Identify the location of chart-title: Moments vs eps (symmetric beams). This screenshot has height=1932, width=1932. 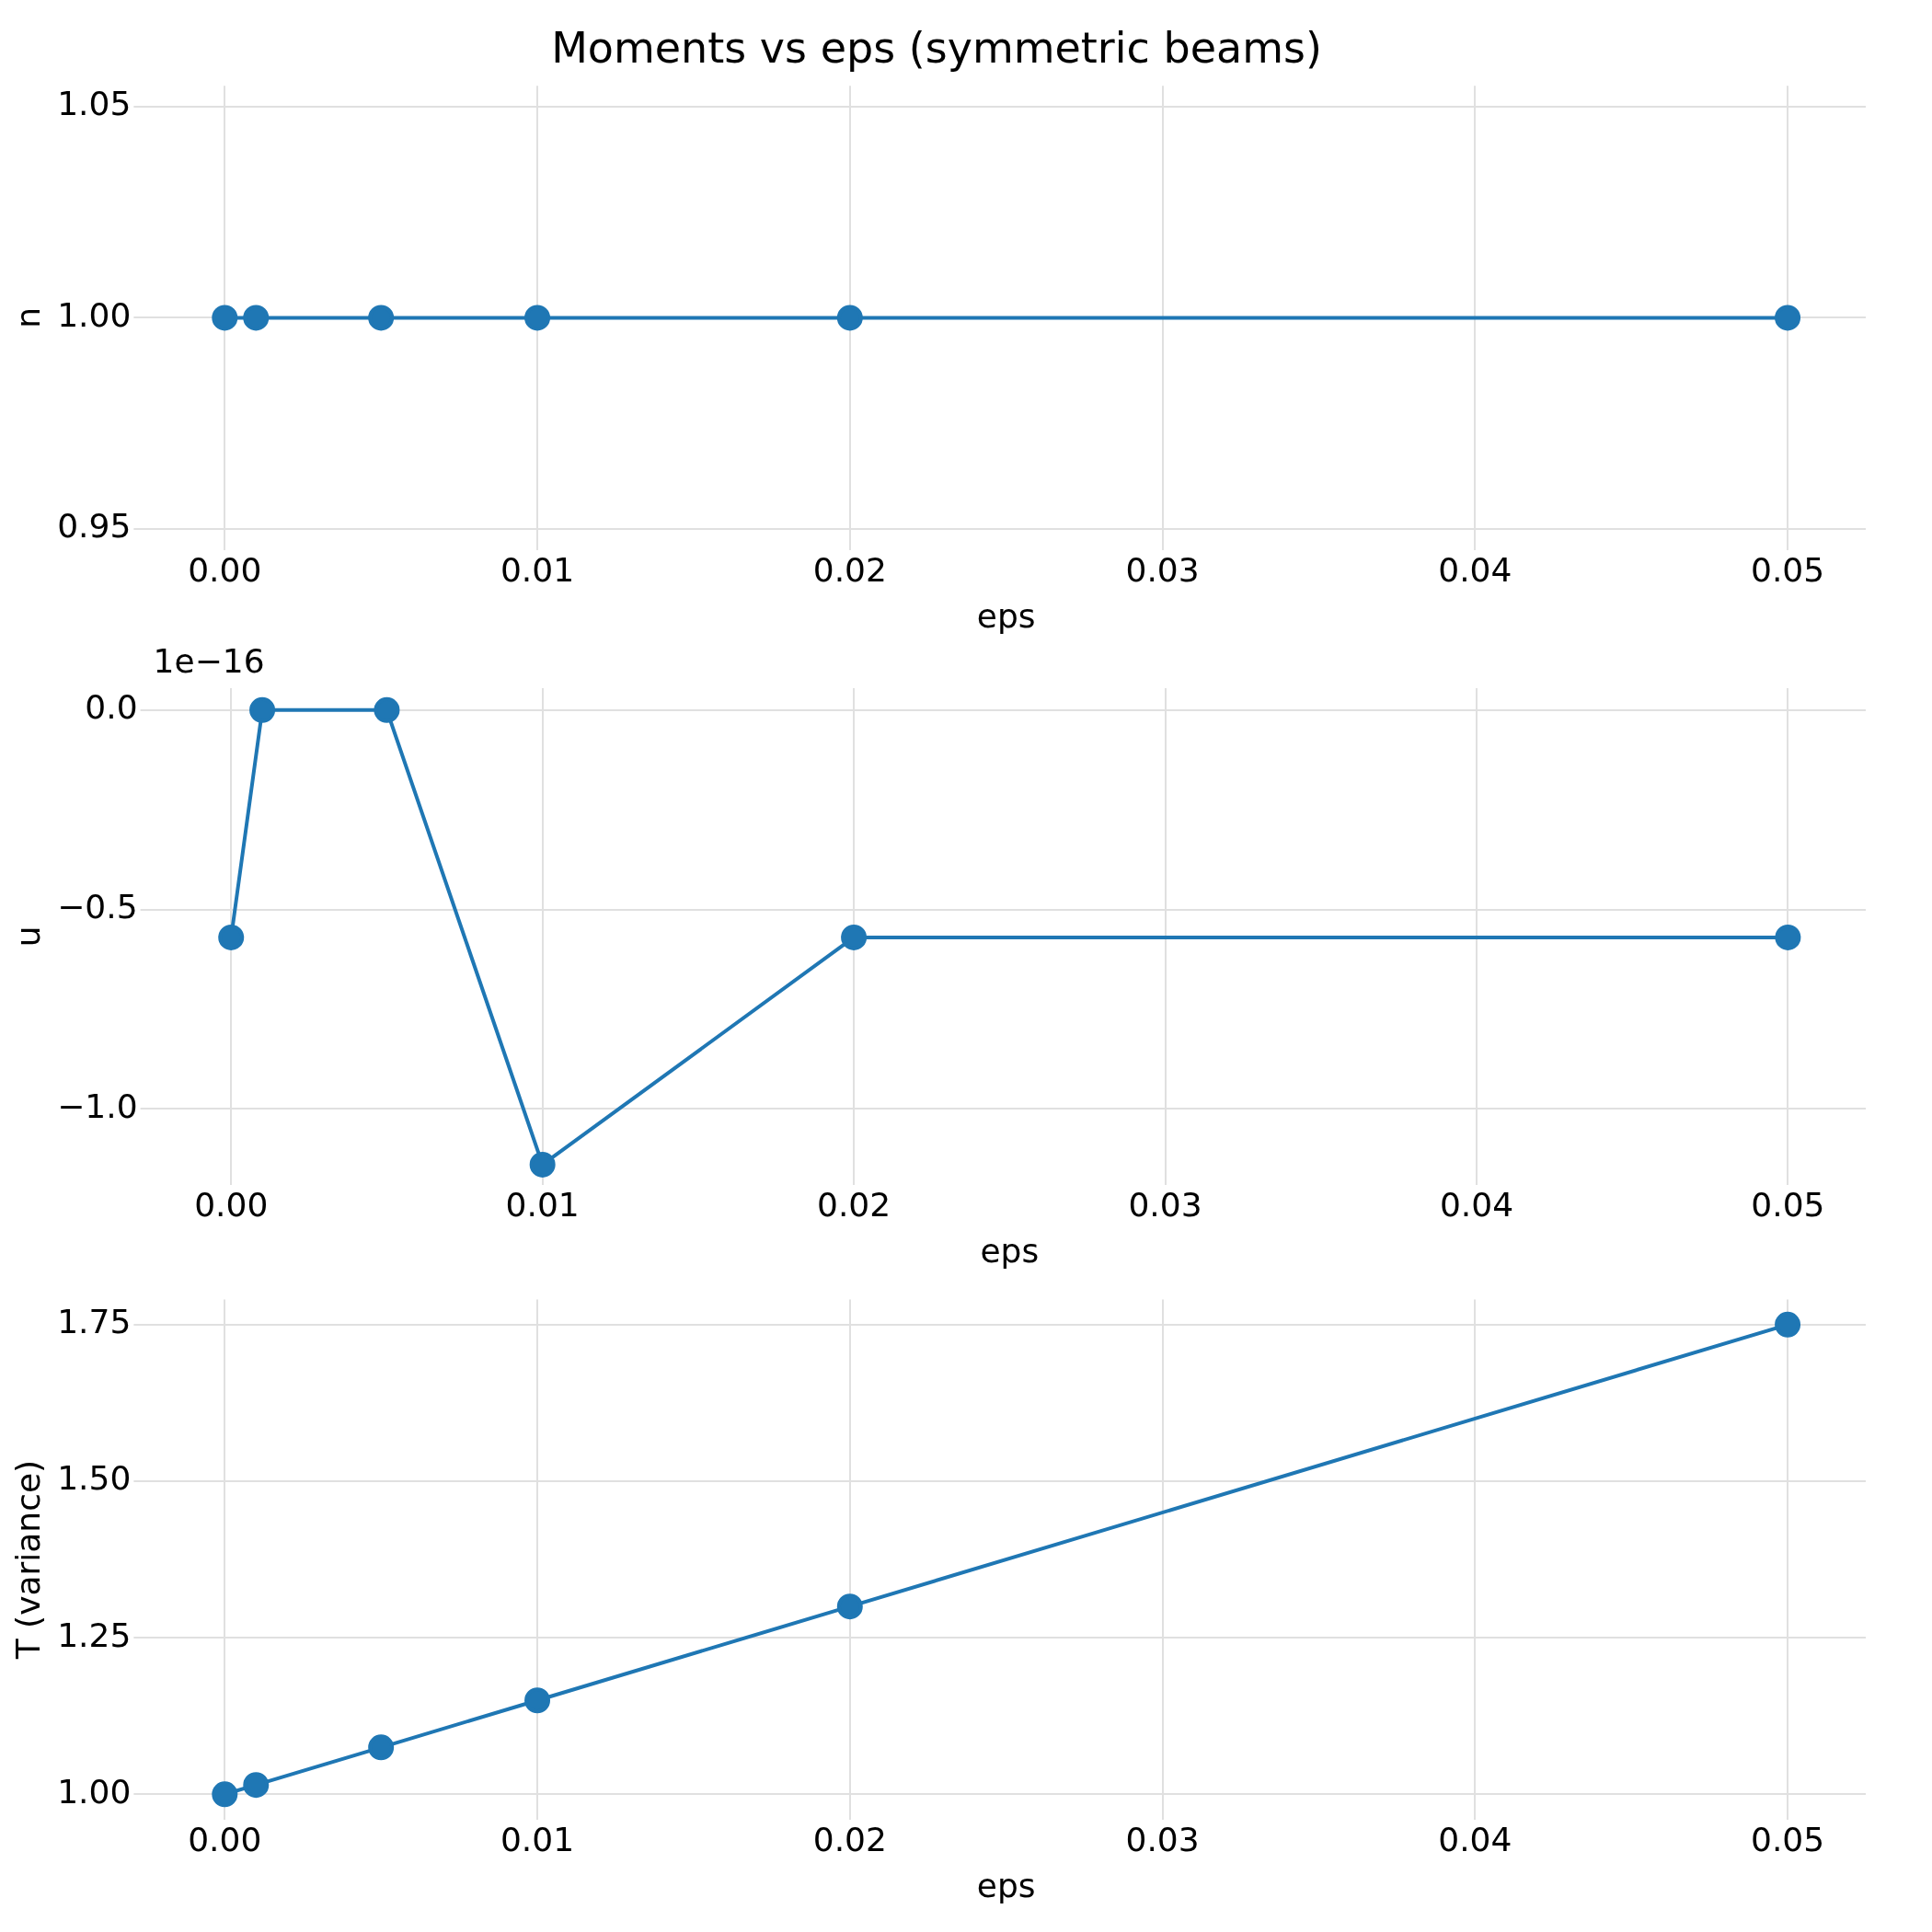
(936, 47).